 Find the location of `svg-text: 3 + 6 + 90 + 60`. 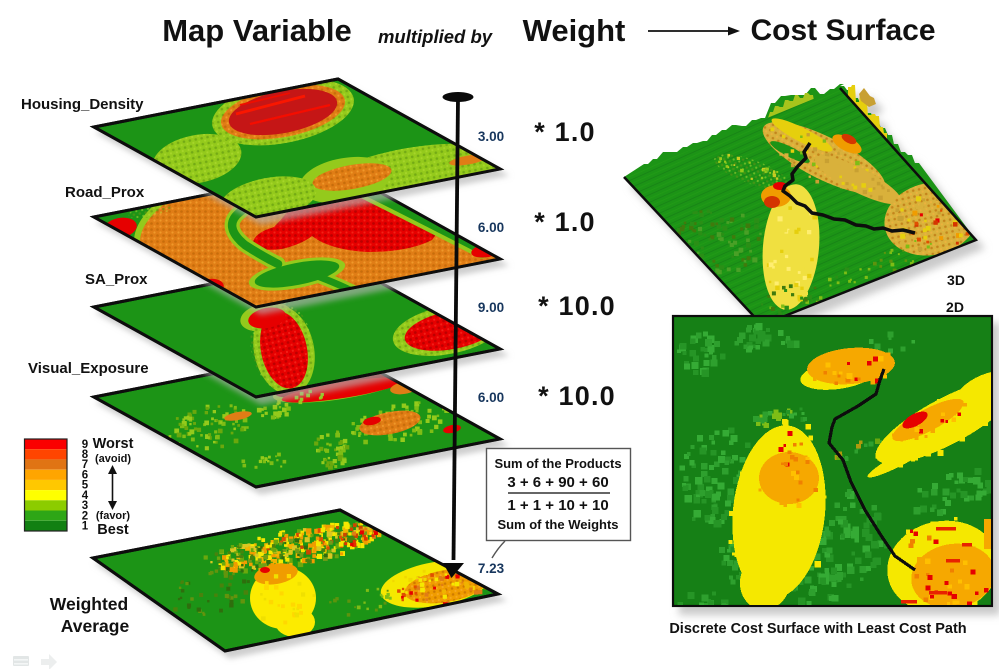

svg-text: 3 + 6 + 90 + 60 is located at coordinates (557, 482).